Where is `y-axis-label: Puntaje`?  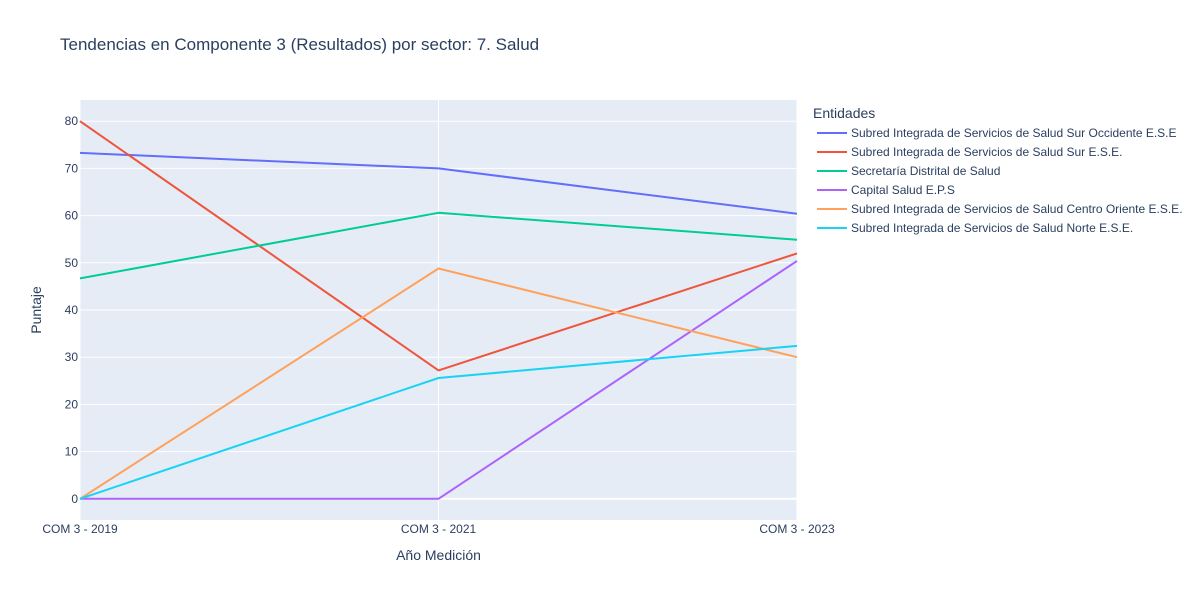 y-axis-label: Puntaje is located at coordinates (36, 310).